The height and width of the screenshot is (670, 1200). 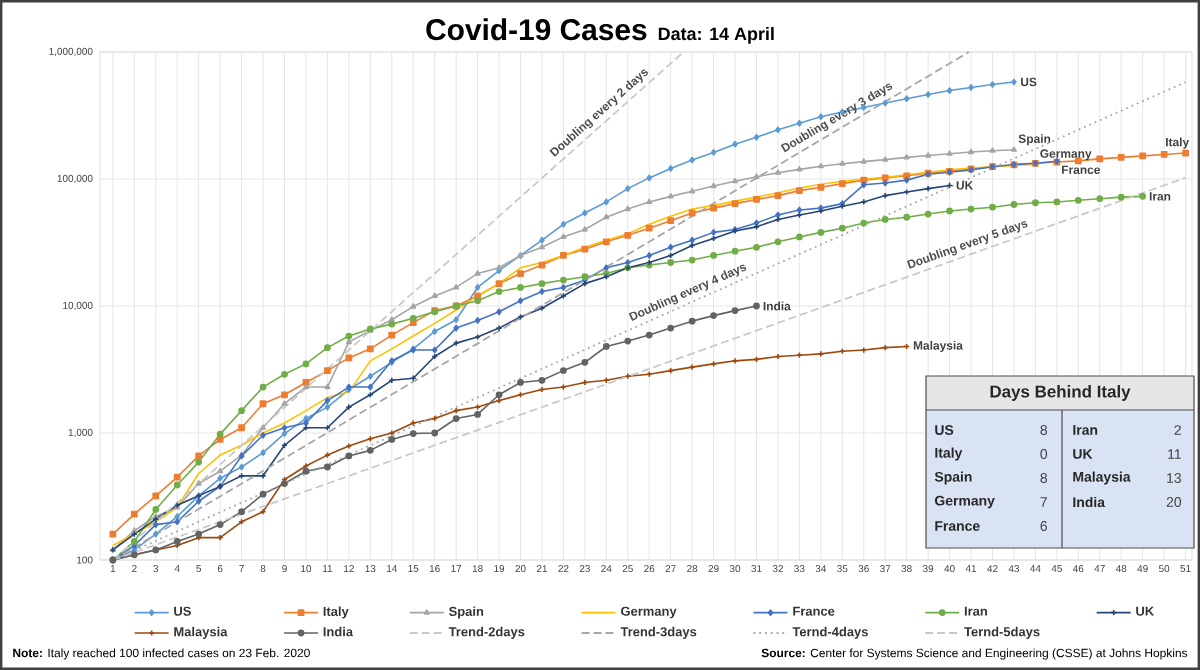 I want to click on chart-subtitle: Data: 14 April, so click(x=716, y=35).